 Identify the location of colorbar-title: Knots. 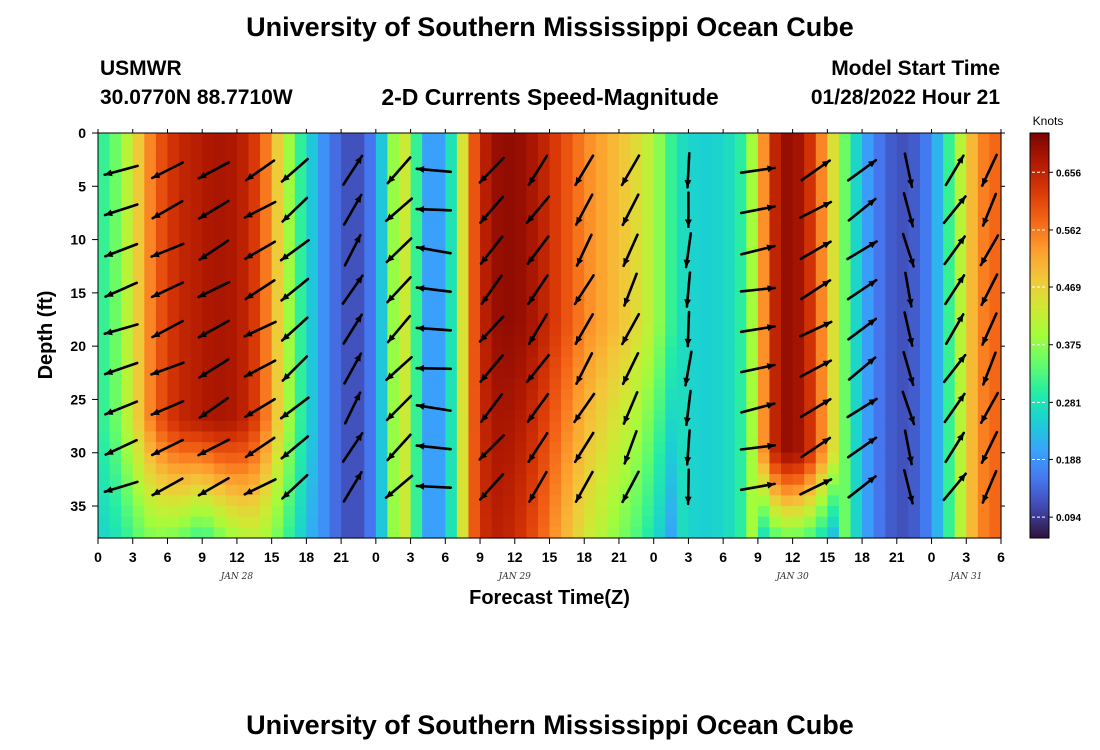
(1048, 121).